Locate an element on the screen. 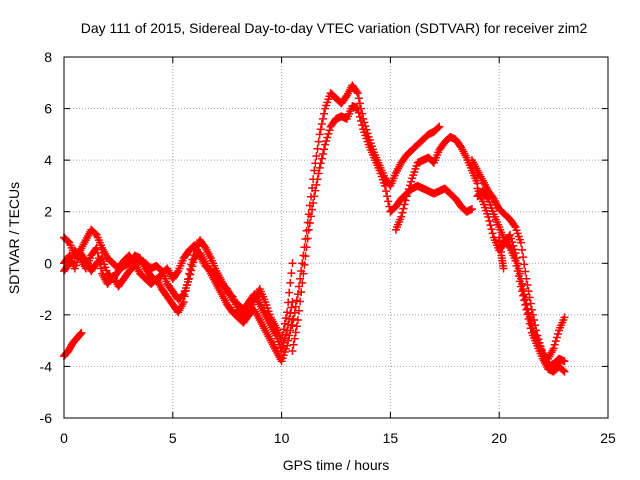 This screenshot has height=480, width=640. series-track-d is located at coordinates (73, 344).